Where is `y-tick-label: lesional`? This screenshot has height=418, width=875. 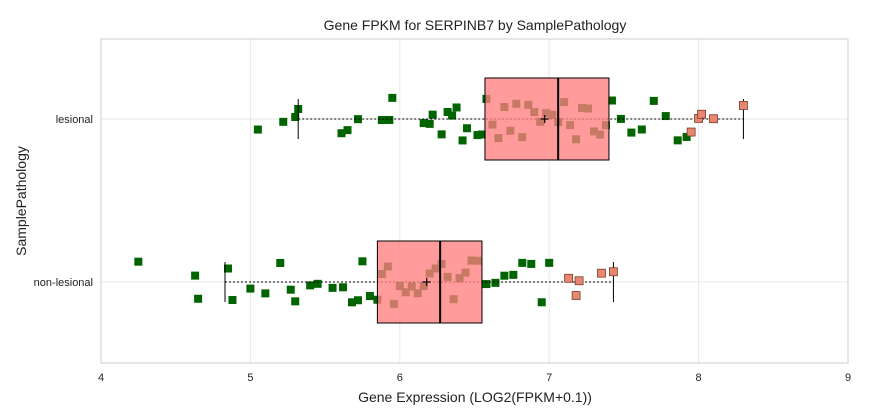
y-tick-label: lesional is located at coordinates (74, 120).